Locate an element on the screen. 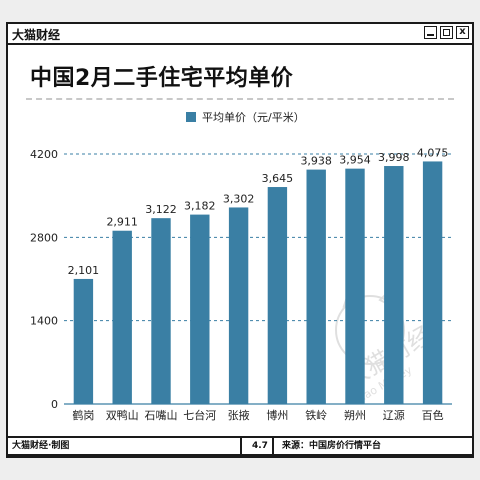  x-tick-label: 博州 is located at coordinates (277, 415).